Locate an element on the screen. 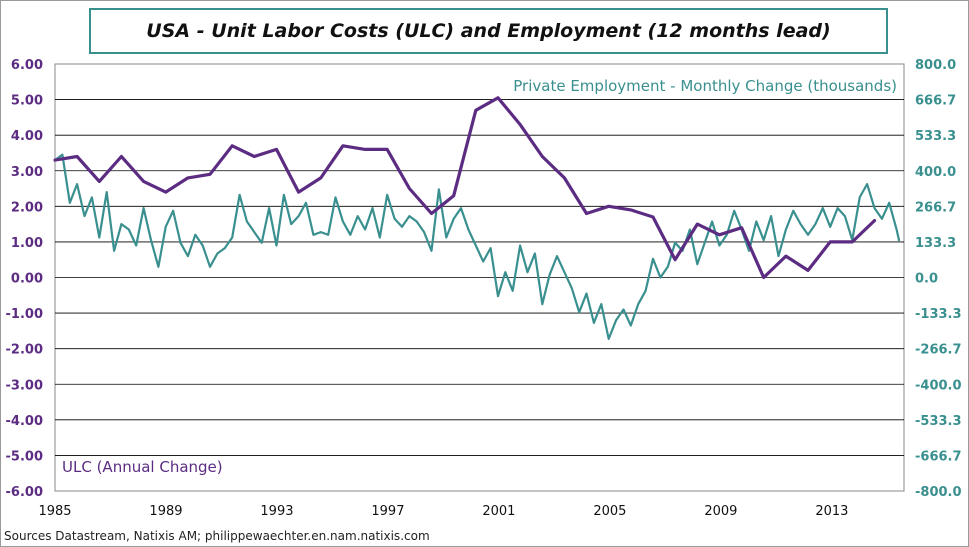 The width and height of the screenshot is (969, 547). right-tick-label: 400.0 is located at coordinates (935, 172).